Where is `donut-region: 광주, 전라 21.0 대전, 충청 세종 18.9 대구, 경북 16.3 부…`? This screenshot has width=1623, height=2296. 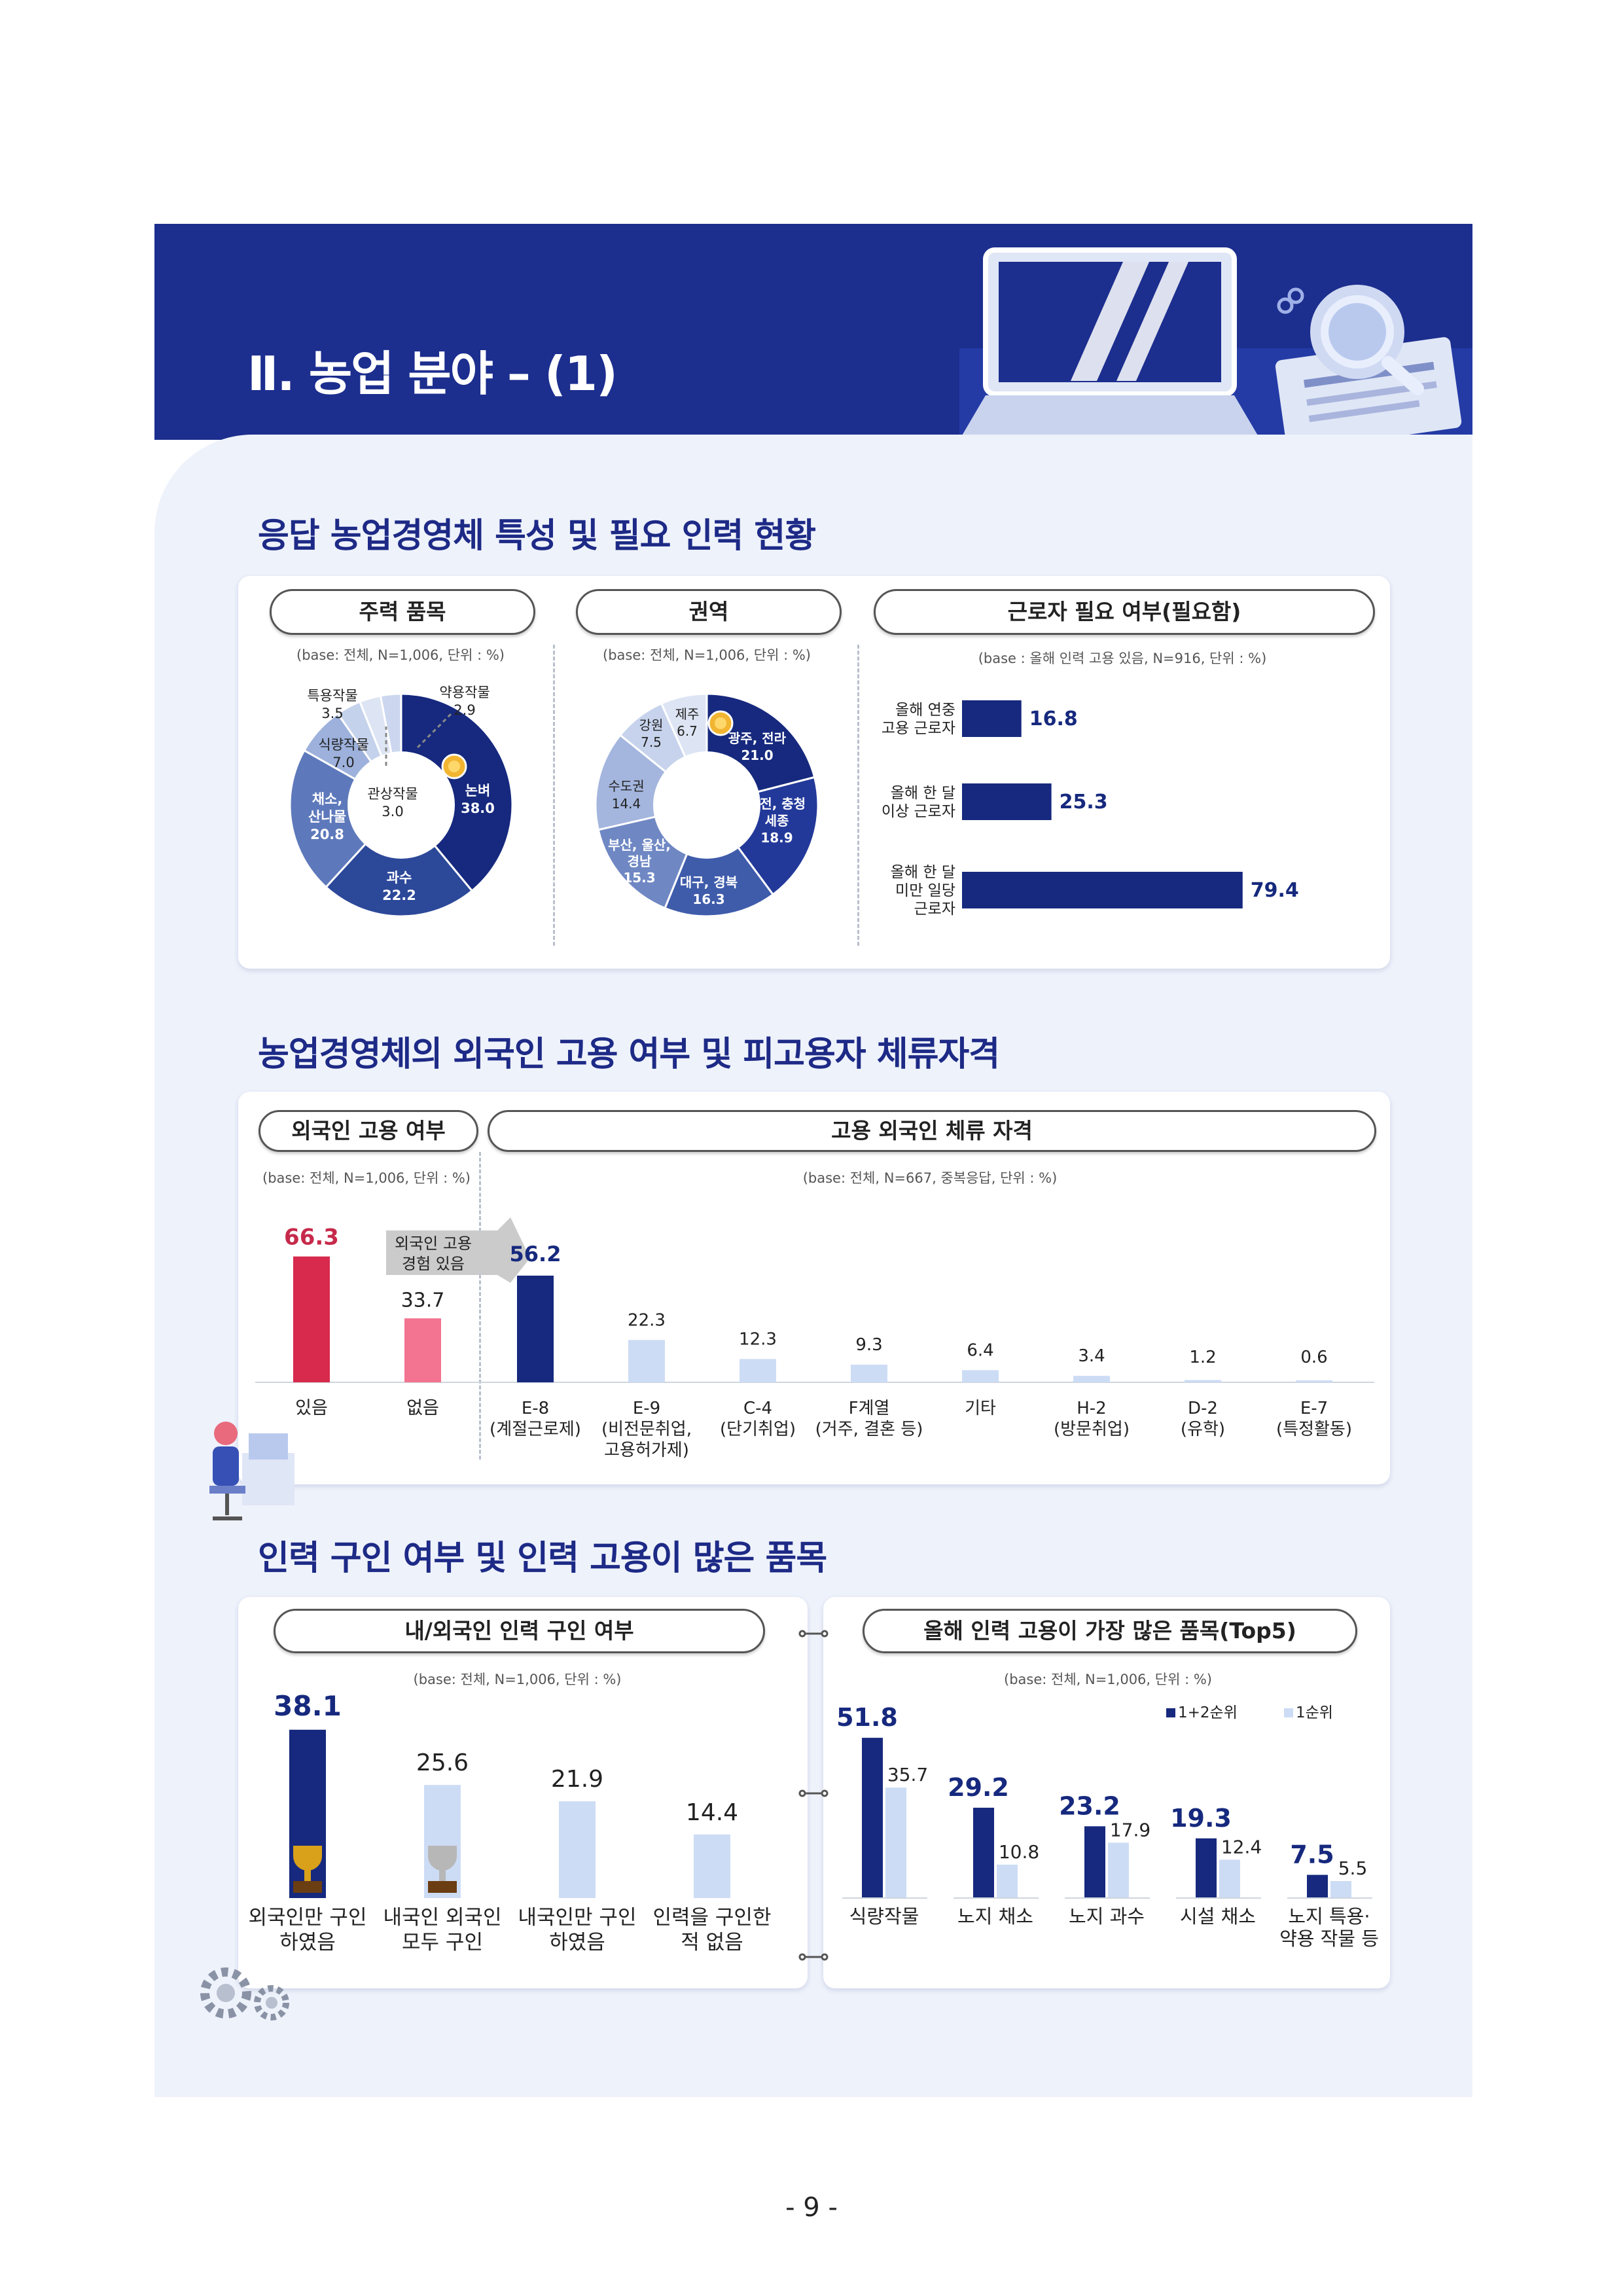 donut-region: 광주, 전라 21.0 대전, 충청 세종 18.9 대구, 경북 16.3 부… is located at coordinates (706, 805).